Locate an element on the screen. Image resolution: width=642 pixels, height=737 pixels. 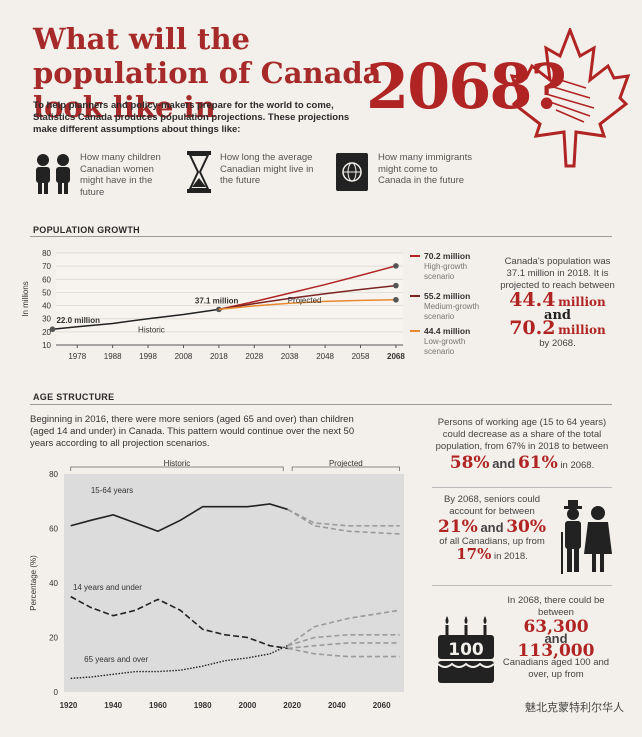
centenarians-low: 63,300 is located at coordinates (556, 627).